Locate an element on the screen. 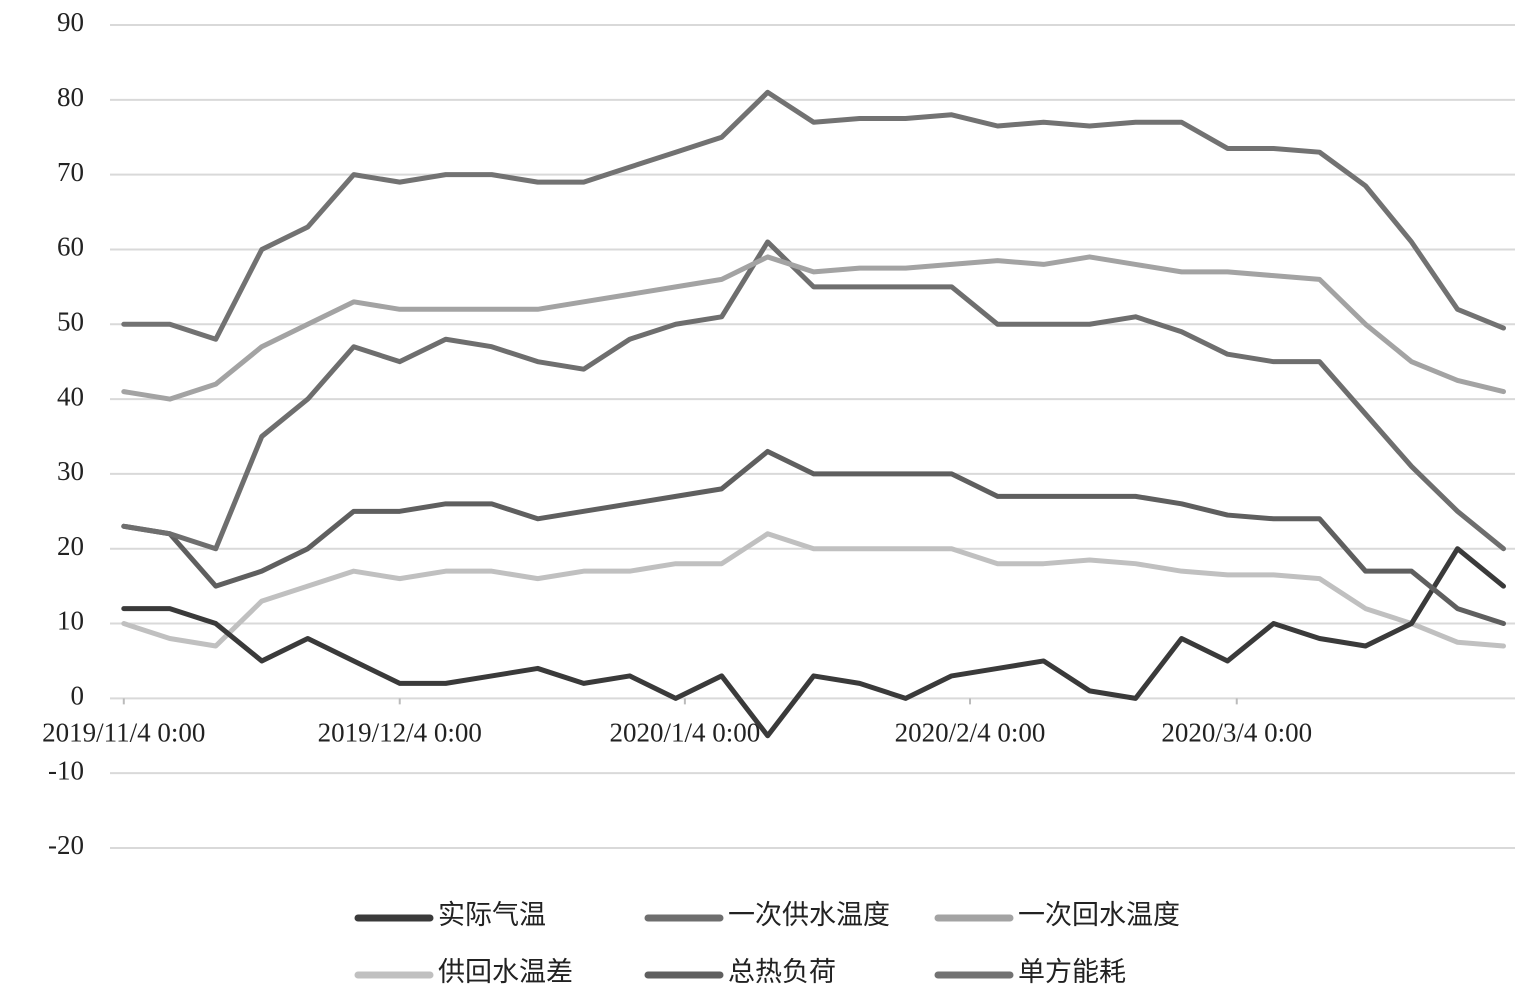 This screenshot has height=1007, width=1536. x-tick-label: 2020/2/4 0:00 is located at coordinates (970, 733).